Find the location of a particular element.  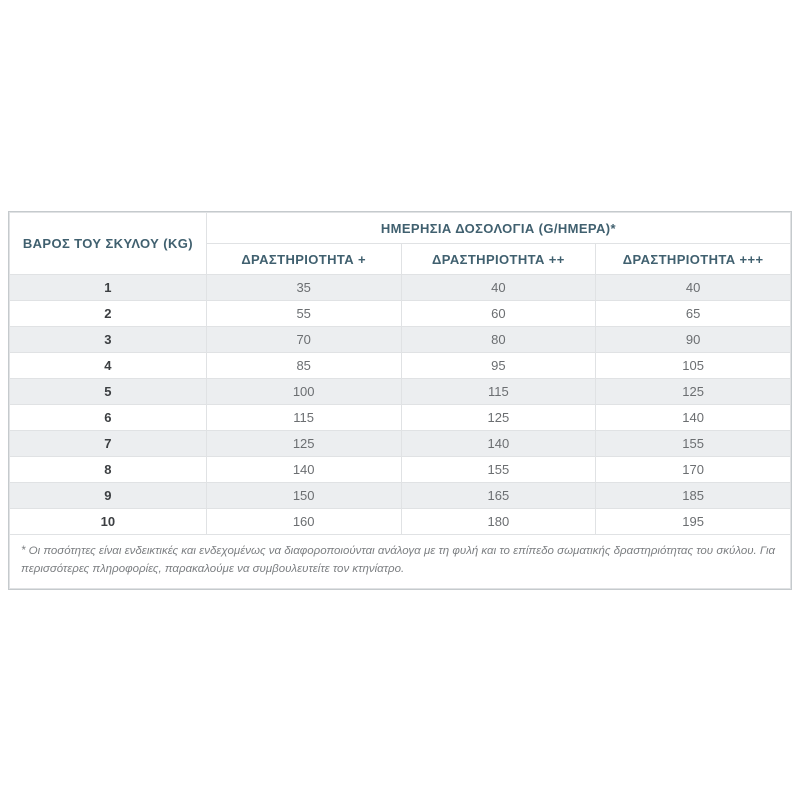

table-row: 7 125 140 155 is located at coordinates (400, 443).